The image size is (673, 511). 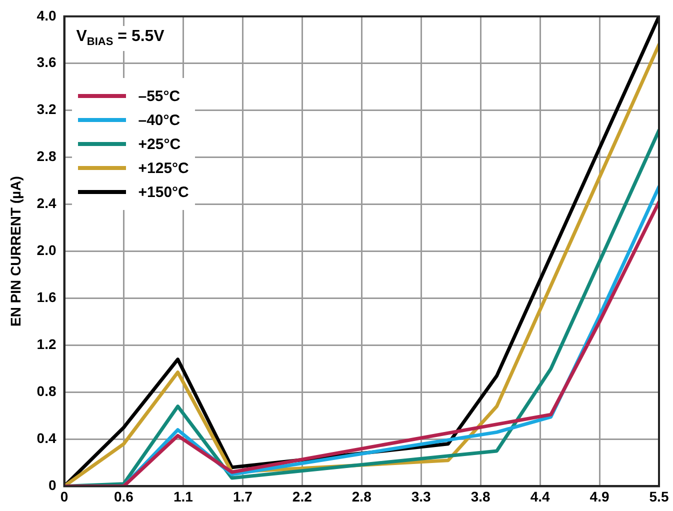 What do you see at coordinates (163, 192) in the screenshot?
I see `legend-label: +150°C` at bounding box center [163, 192].